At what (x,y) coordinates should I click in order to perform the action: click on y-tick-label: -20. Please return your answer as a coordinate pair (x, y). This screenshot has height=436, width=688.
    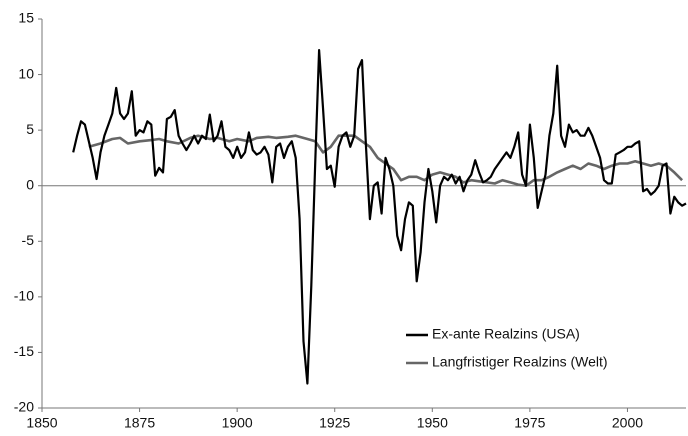
    Looking at the image, I should click on (24, 407).